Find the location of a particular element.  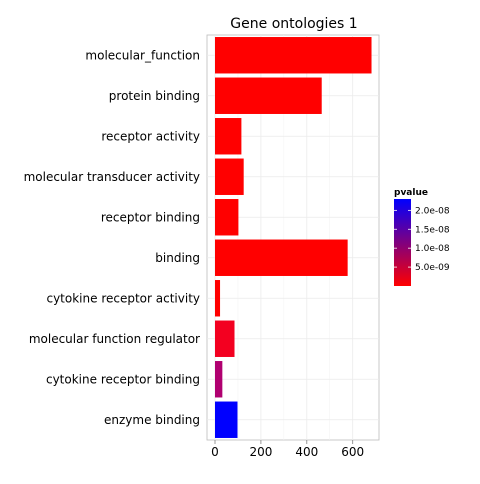

legend-label: 1.0e-08 is located at coordinates (432, 249).